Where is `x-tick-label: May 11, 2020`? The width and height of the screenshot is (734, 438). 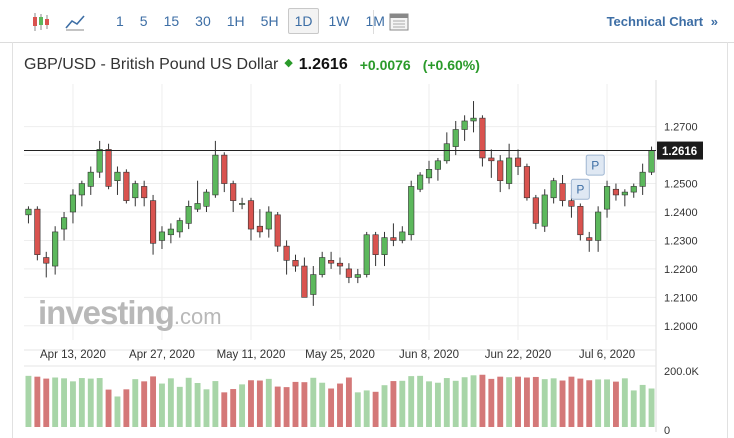 x-tick-label: May 11, 2020 is located at coordinates (251, 355).